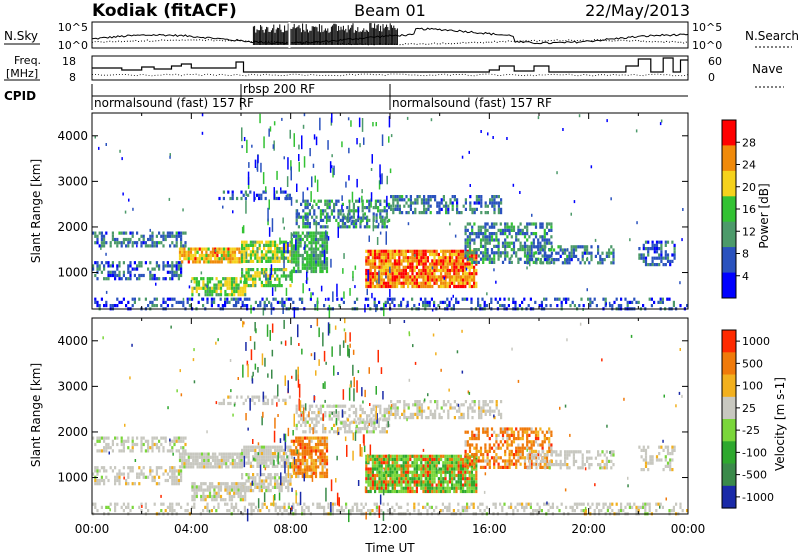 This screenshot has height=558, width=800. What do you see at coordinates (390, 65) in the screenshot?
I see `freq-trace` at bounding box center [390, 65].